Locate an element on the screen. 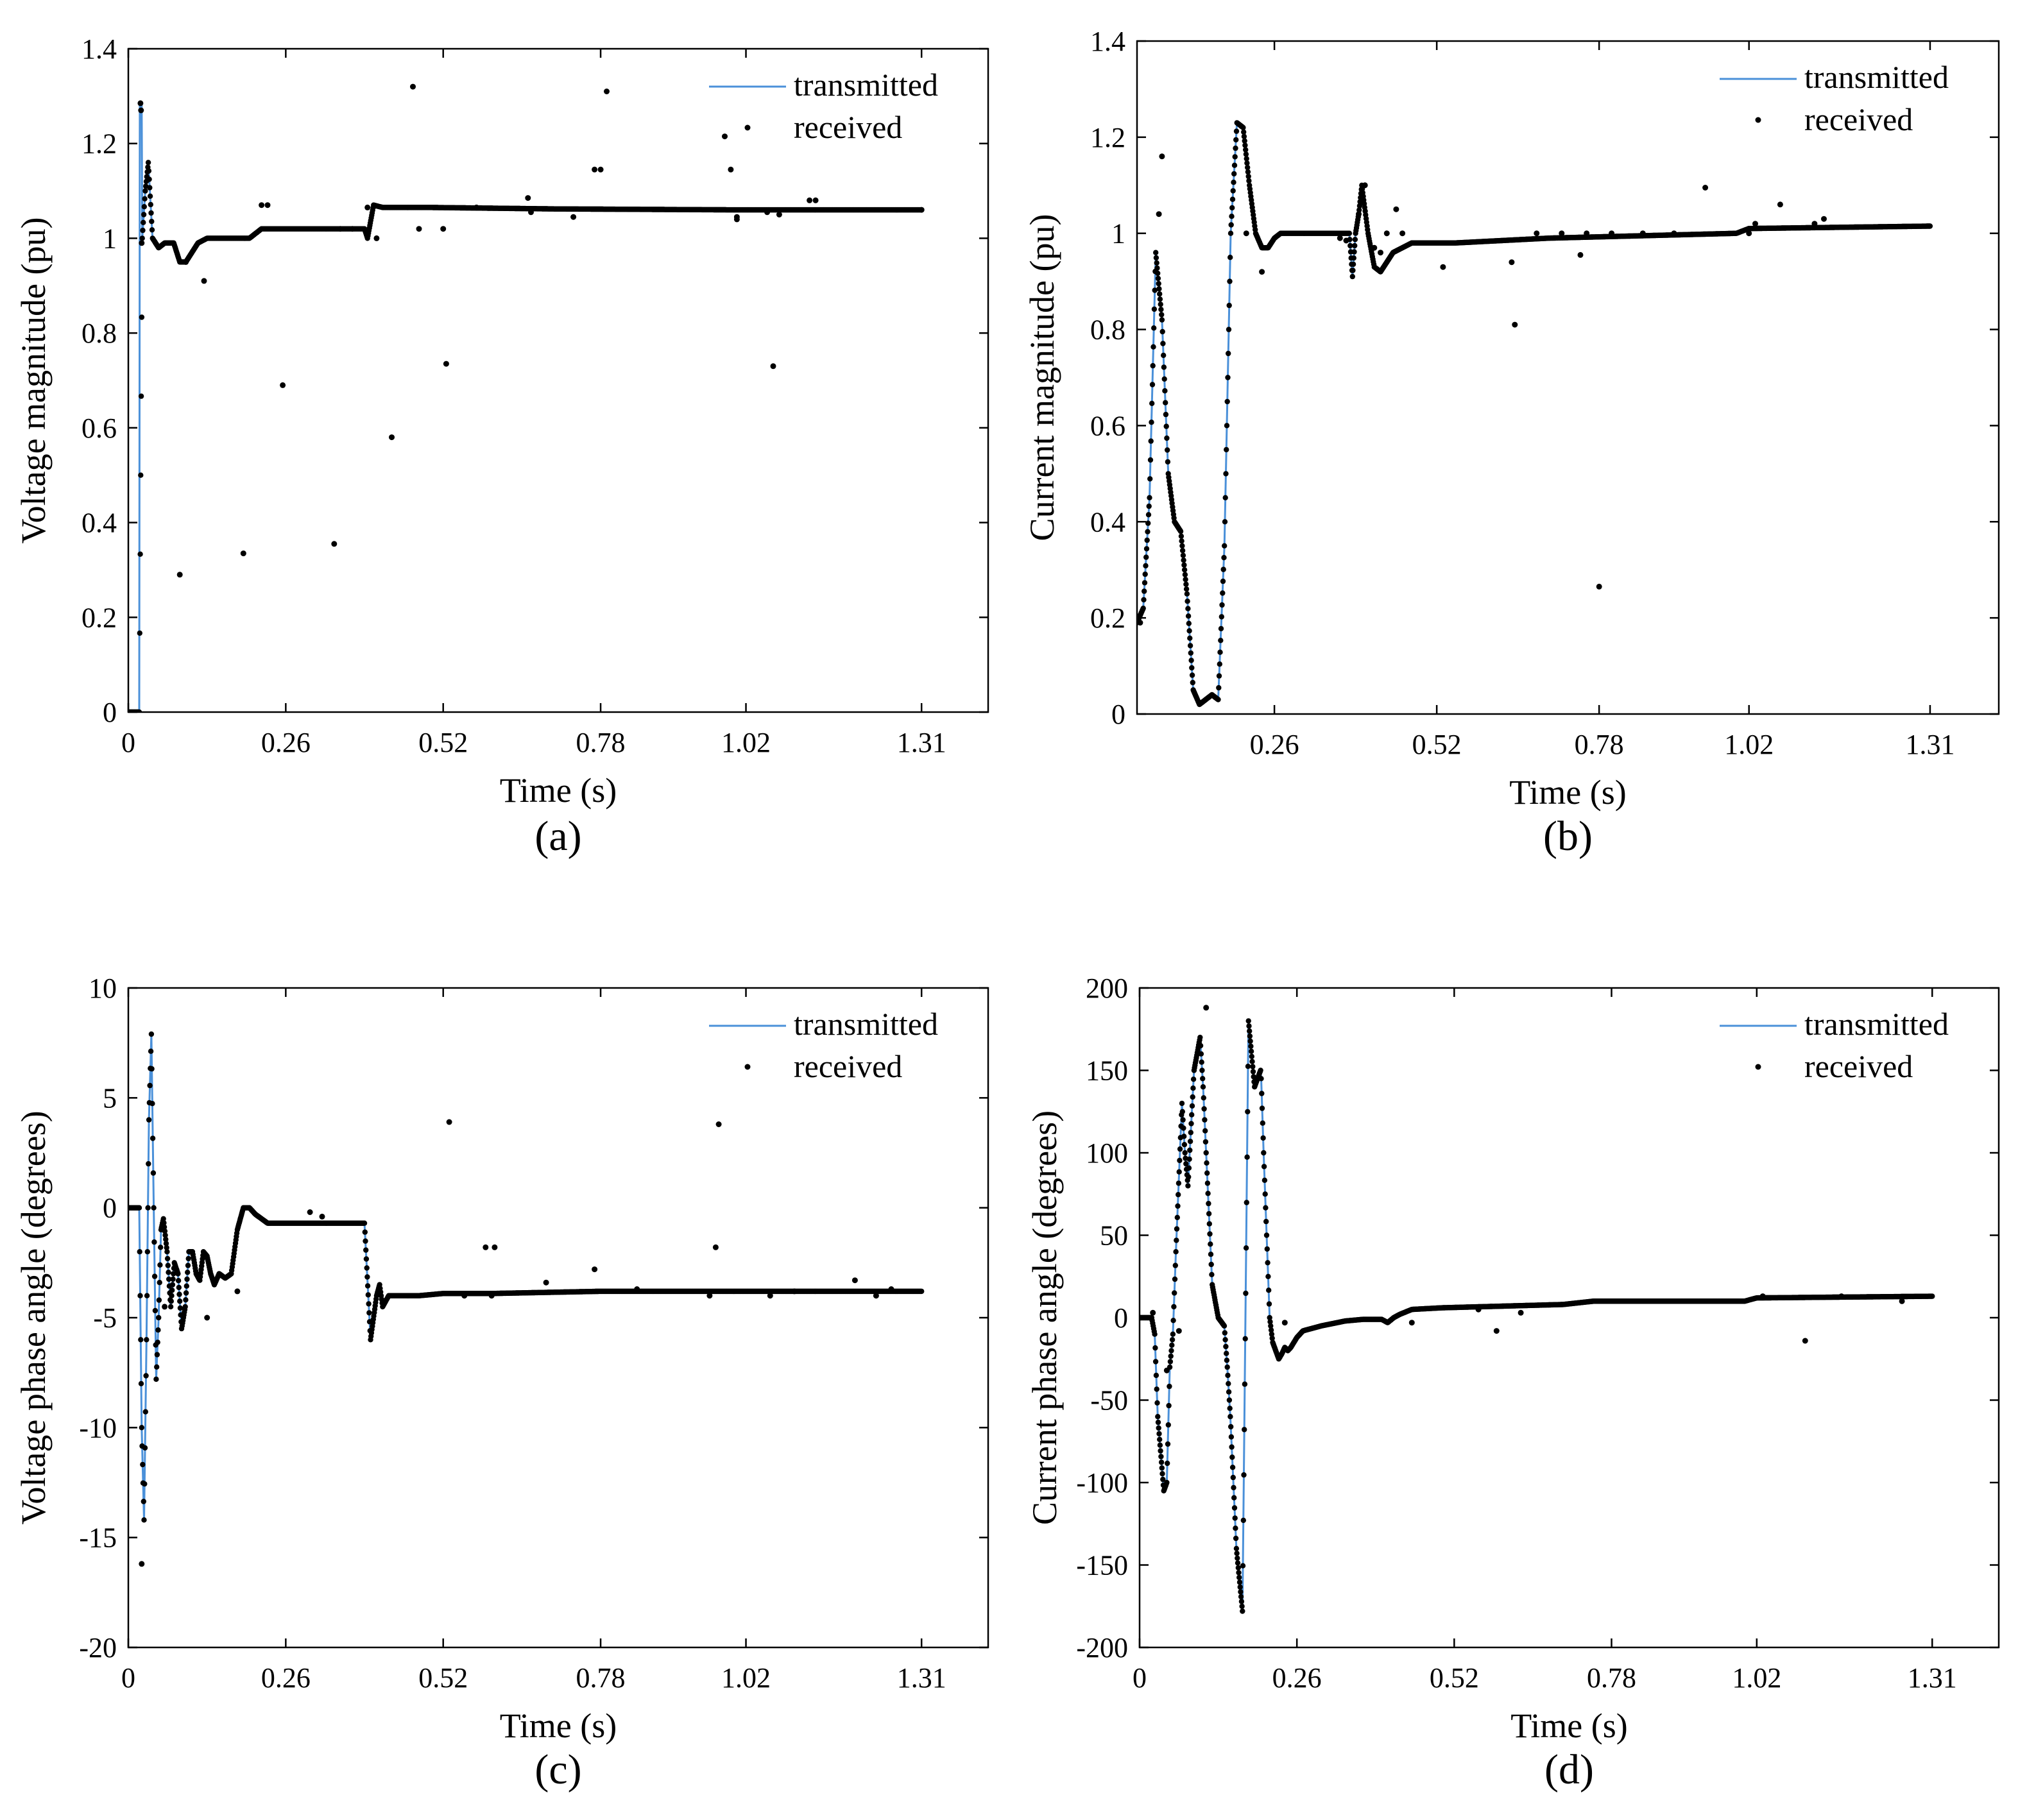 The width and height of the screenshot is (2027, 1820). x-tick-label: 0.52 is located at coordinates (443, 743).